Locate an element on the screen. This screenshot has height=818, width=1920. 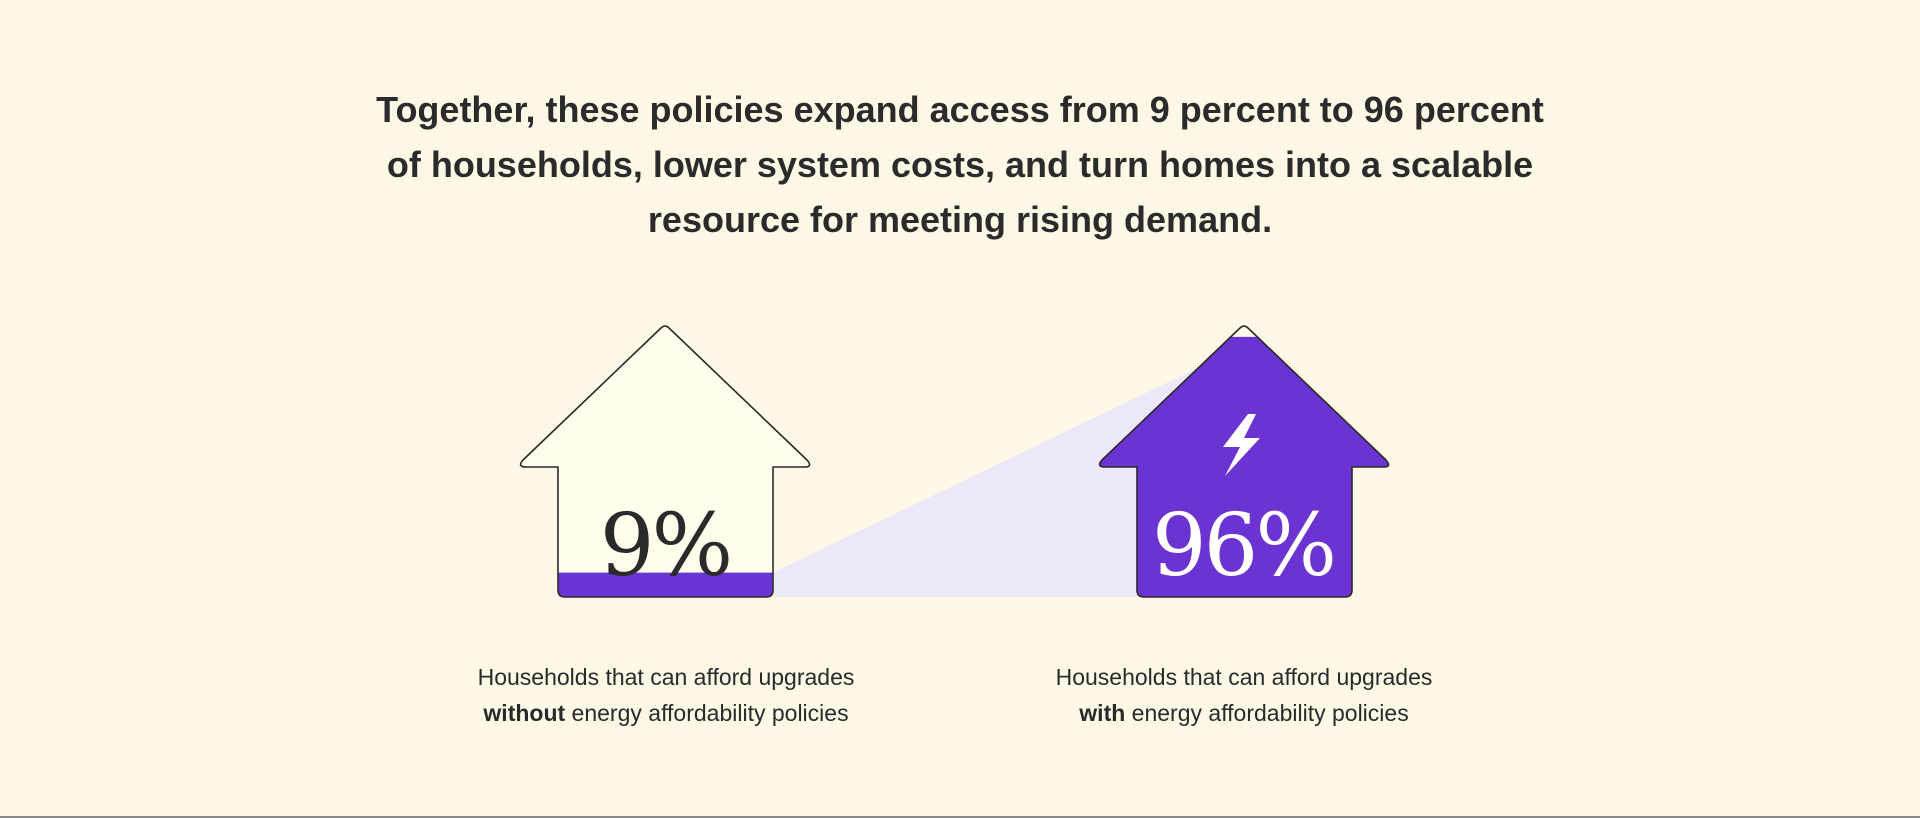
caption-right-rest: energy affordability policies is located at coordinates (1267, 713).